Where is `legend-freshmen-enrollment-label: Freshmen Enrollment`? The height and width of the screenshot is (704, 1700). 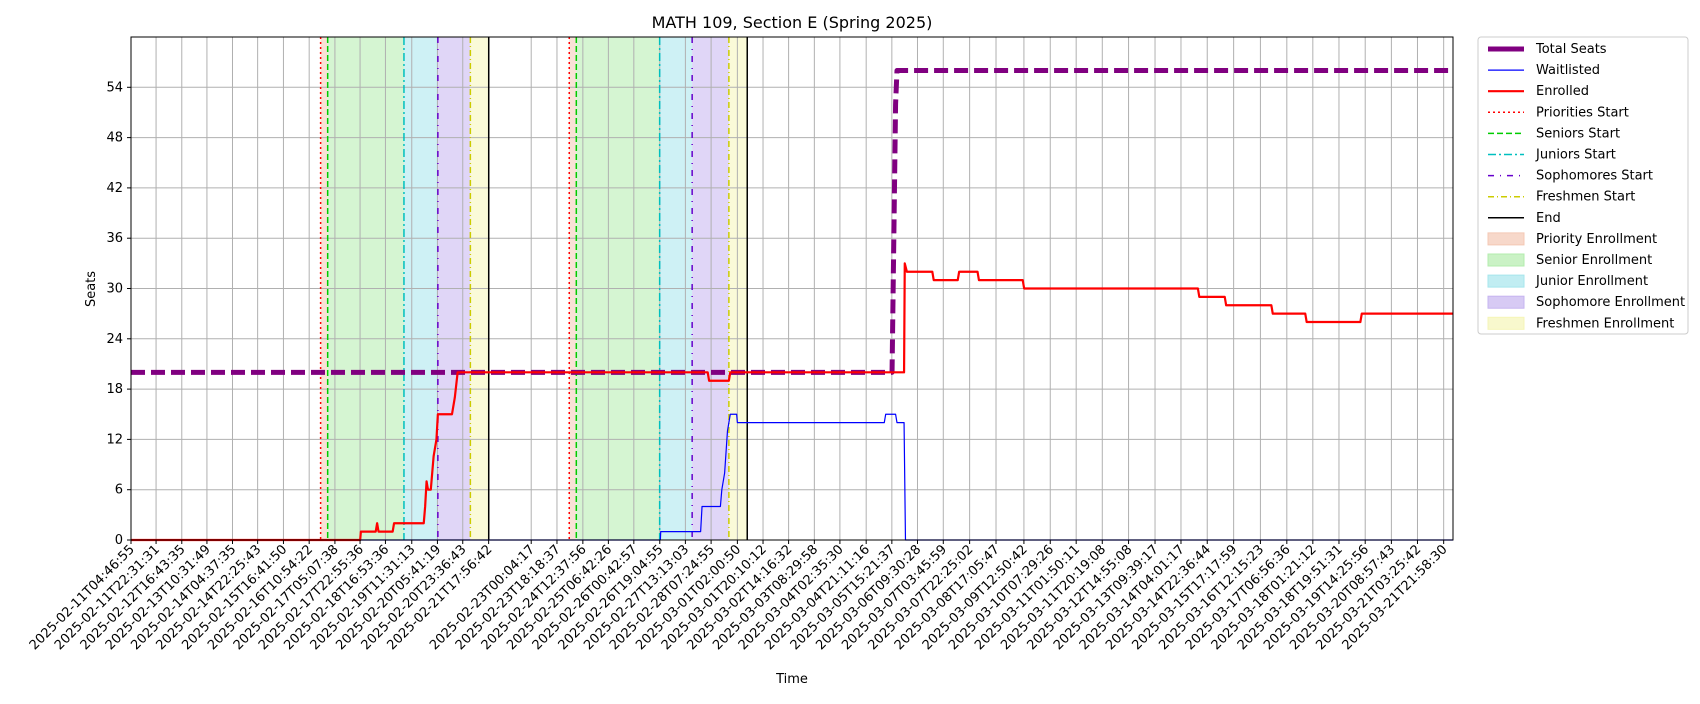 legend-freshmen-enrollment-label: Freshmen Enrollment is located at coordinates (1605, 323).